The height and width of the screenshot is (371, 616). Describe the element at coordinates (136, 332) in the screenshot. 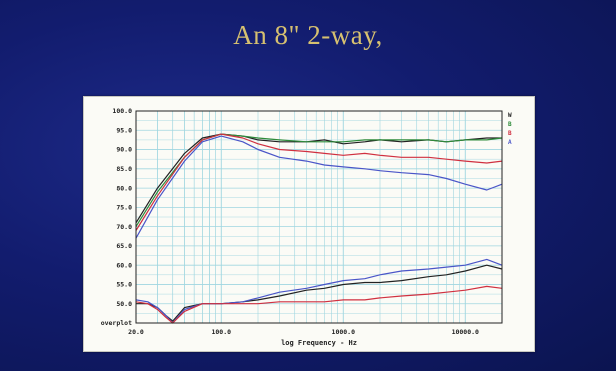

I see `x-tick-label: 20.0` at that location.